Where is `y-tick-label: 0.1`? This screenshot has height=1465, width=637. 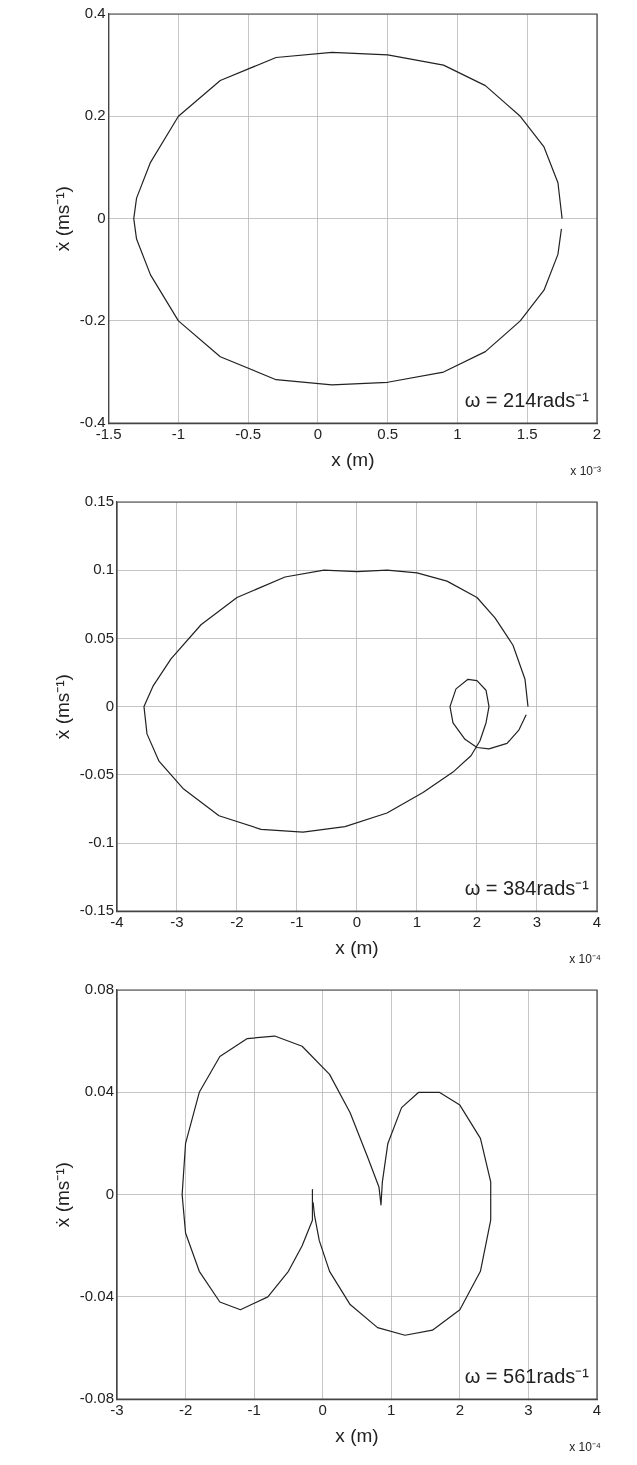
y-tick-label: 0.1 is located at coordinates (103, 569).